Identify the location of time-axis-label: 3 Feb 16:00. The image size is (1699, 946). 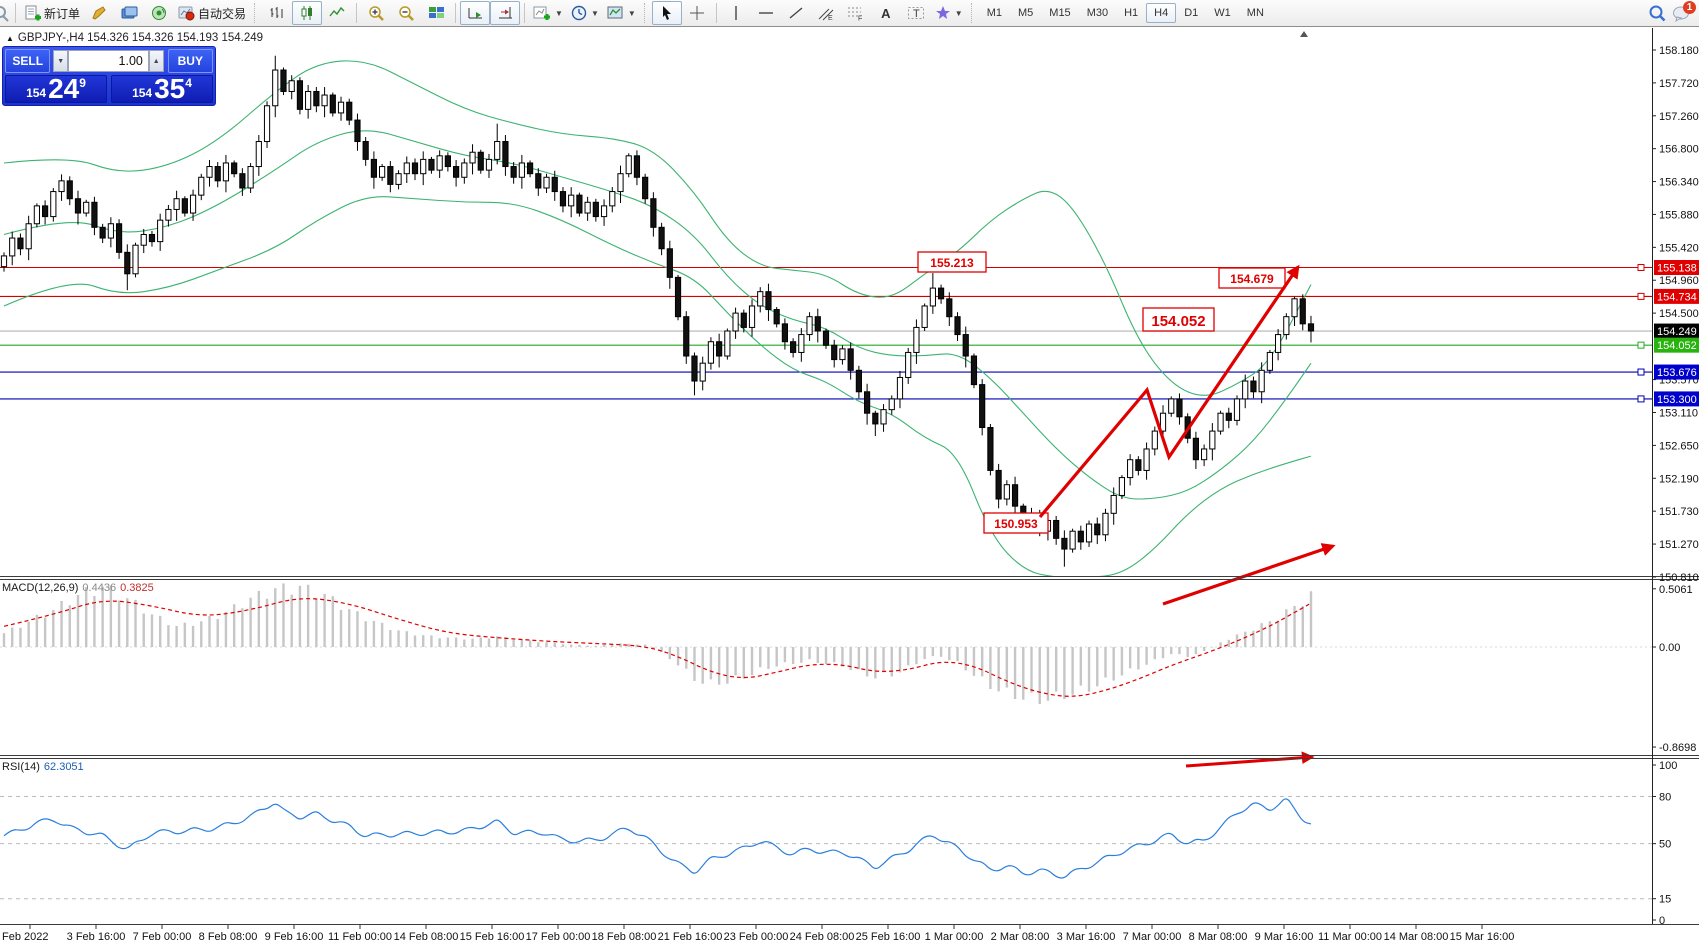
(96, 937).